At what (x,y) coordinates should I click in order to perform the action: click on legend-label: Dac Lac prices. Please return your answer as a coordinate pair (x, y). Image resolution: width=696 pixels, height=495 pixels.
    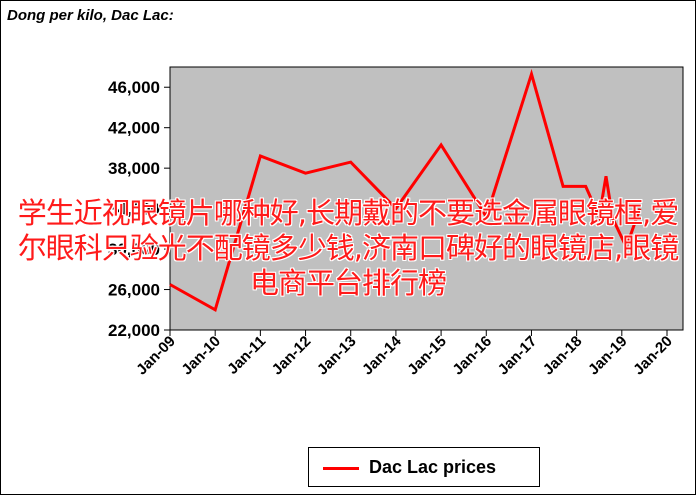
    Looking at the image, I should click on (433, 467).